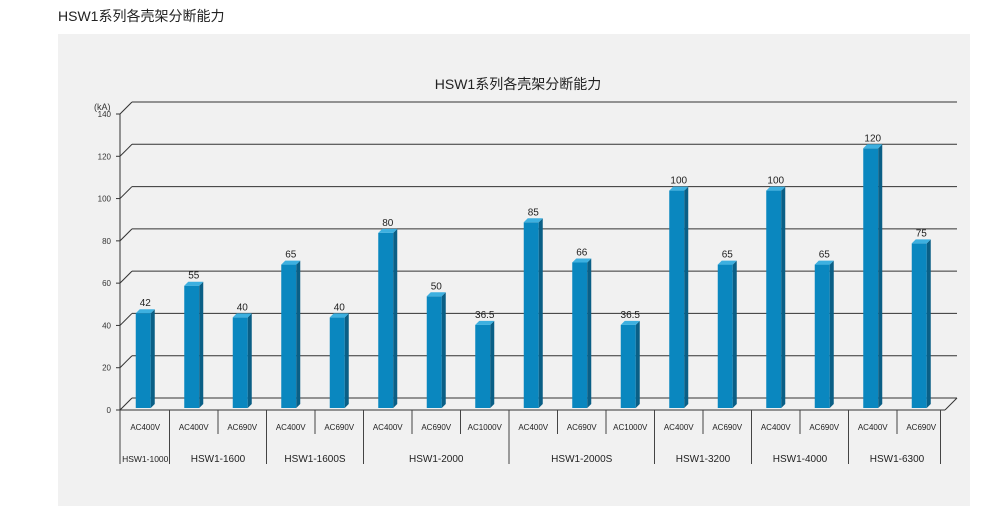  What do you see at coordinates (388, 223) in the screenshot?
I see `bar-value-label: 80` at bounding box center [388, 223].